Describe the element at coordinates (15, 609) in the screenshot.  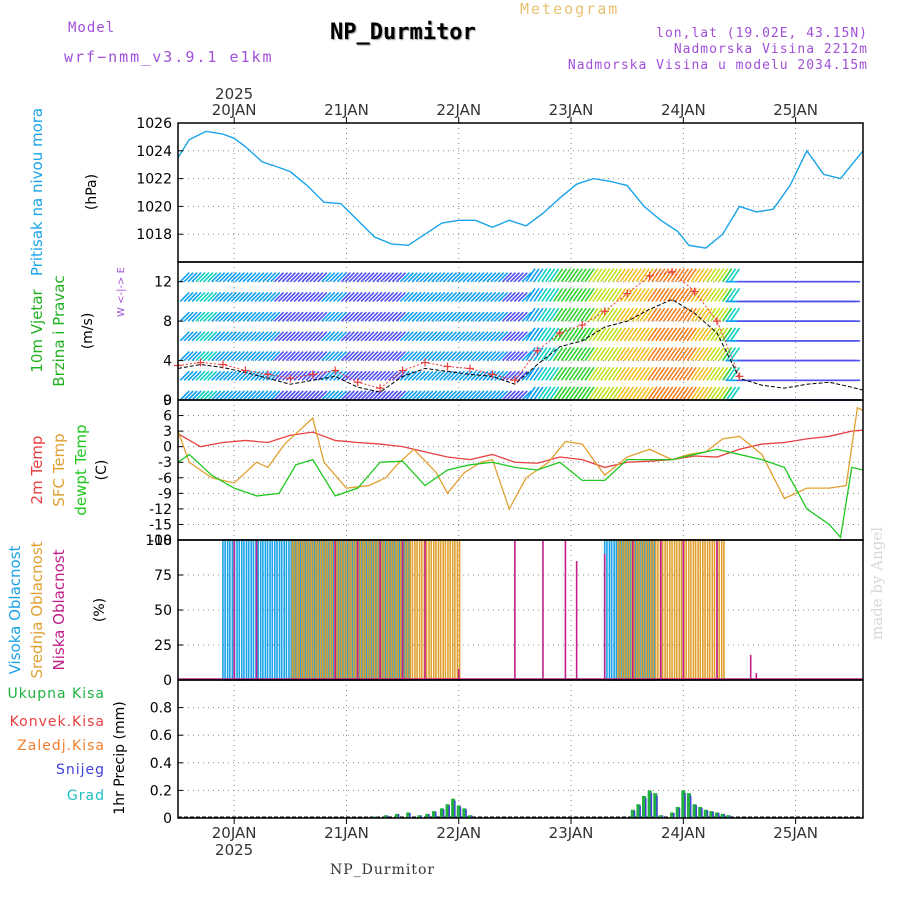
I see `high-cloud-axis-label: Visoka Oblacnost` at that location.